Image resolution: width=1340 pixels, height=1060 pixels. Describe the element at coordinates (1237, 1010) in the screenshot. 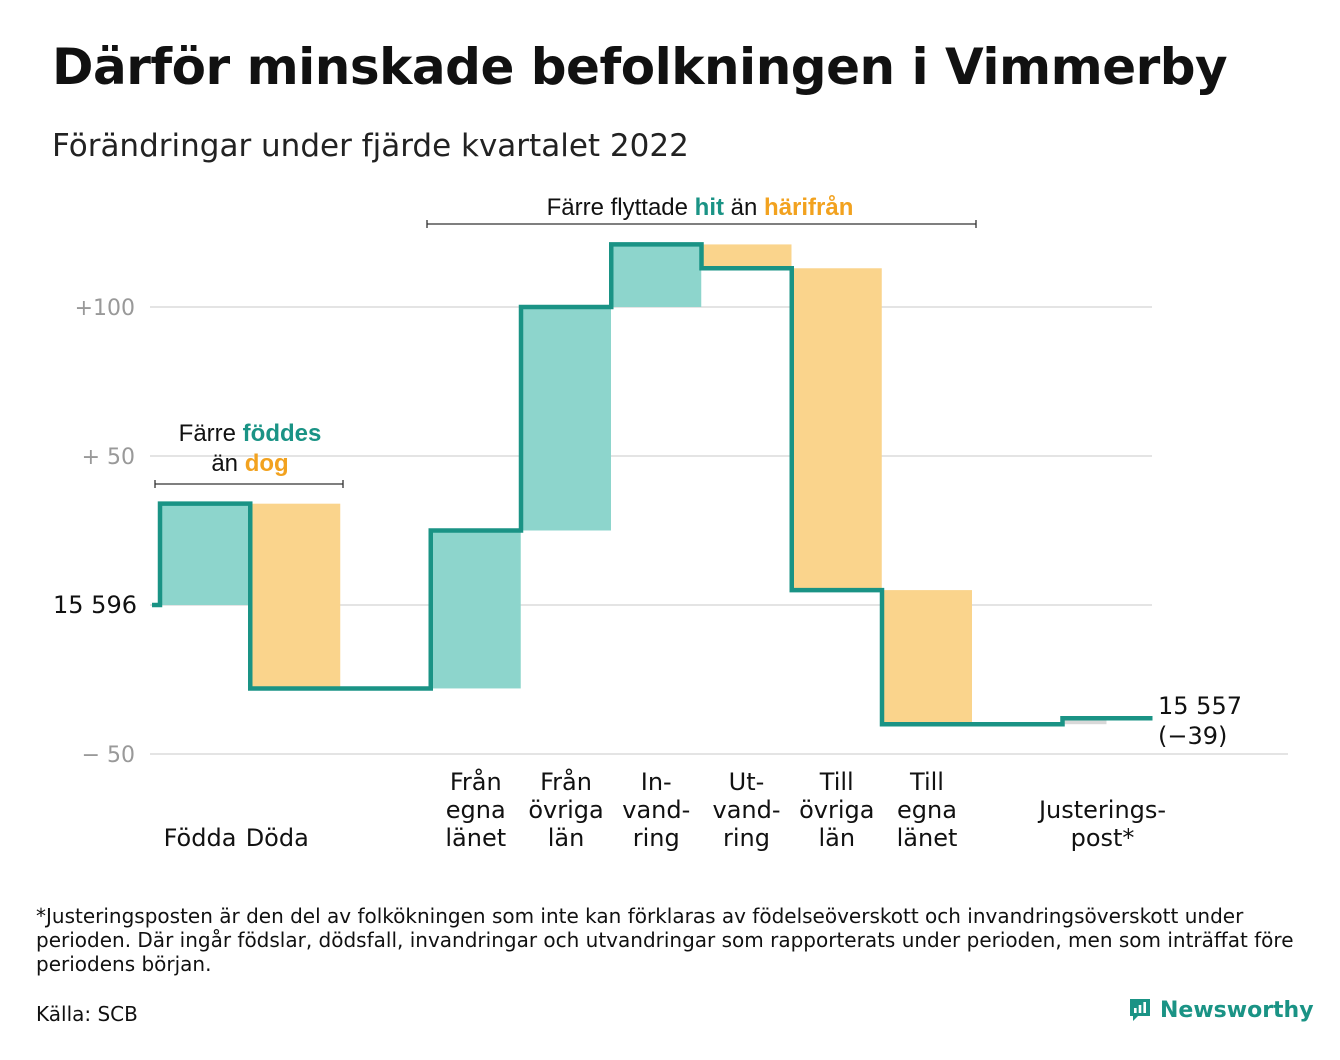

I see `brand-name: Newsworthy` at that location.